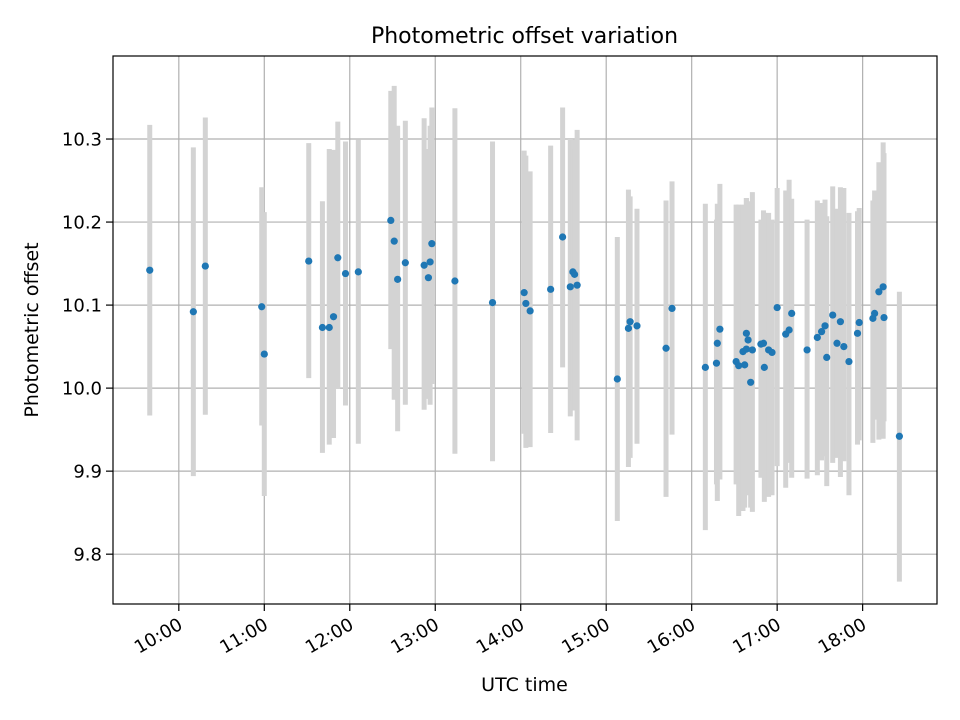  Describe the element at coordinates (82, 389) in the screenshot. I see `y-tick-label: 10.0` at that location.